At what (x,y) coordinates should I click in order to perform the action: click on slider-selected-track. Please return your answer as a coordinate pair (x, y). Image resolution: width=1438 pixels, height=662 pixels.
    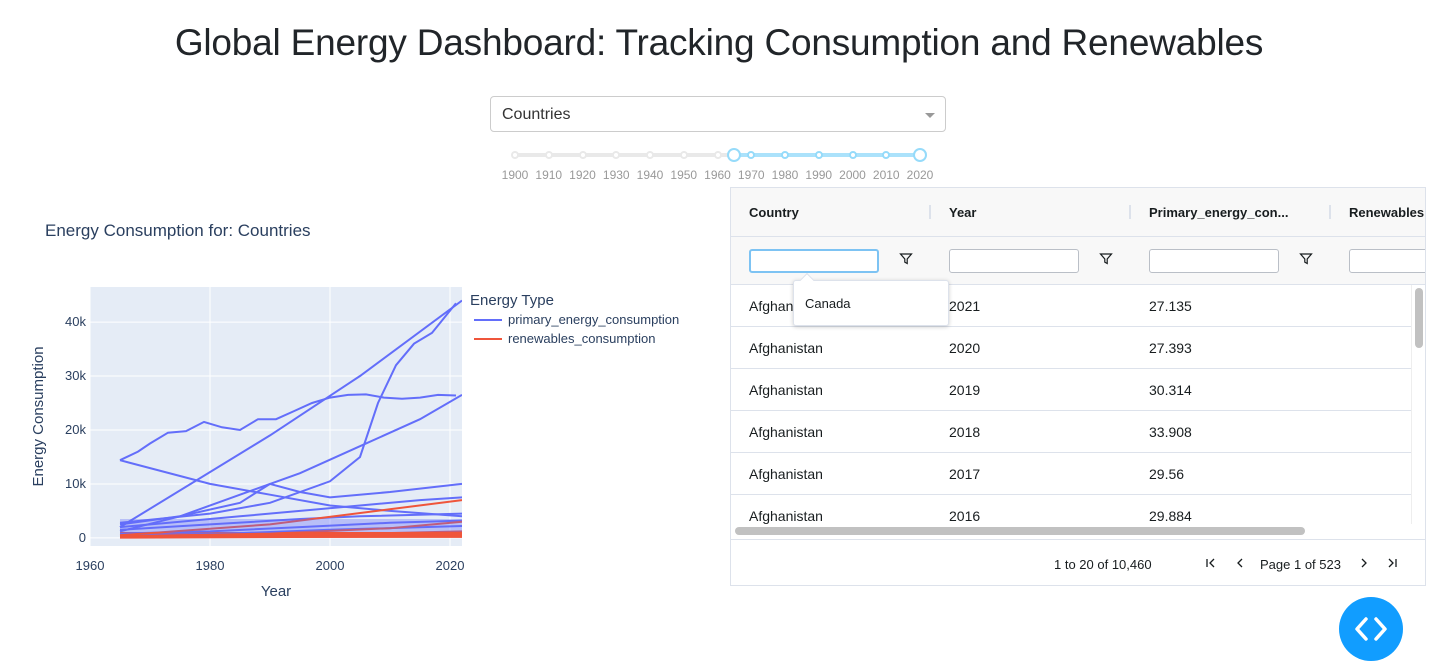
    Looking at the image, I should click on (827, 155).